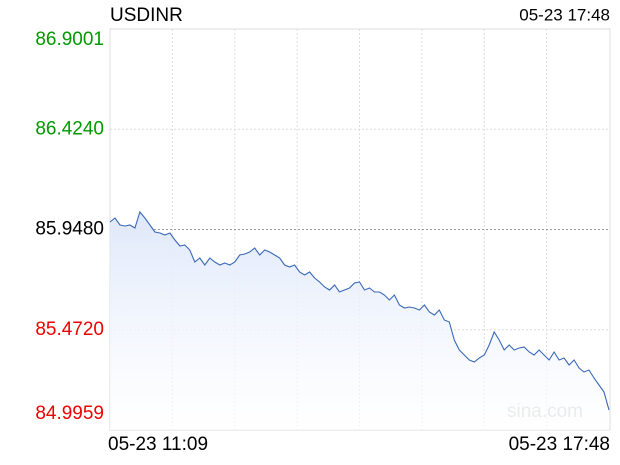  Describe the element at coordinates (559, 444) in the screenshot. I see `x-tick-label: 05-23 17:48` at that location.